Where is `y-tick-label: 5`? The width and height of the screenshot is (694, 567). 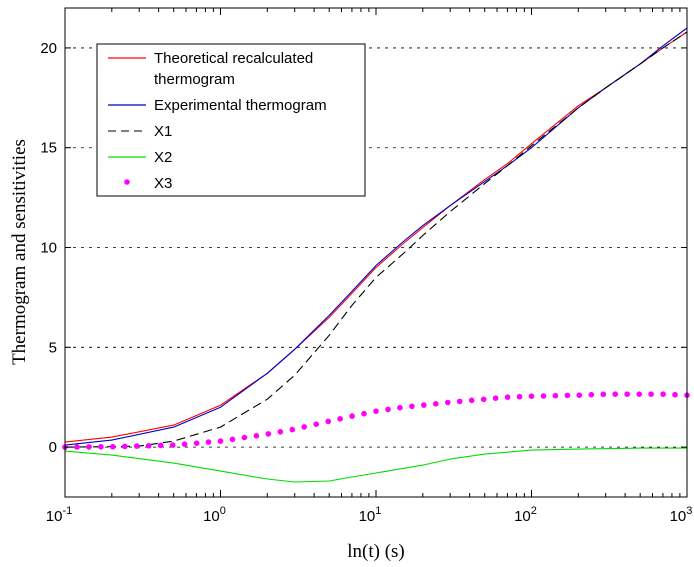 y-tick-label: 5 is located at coordinates (53, 347).